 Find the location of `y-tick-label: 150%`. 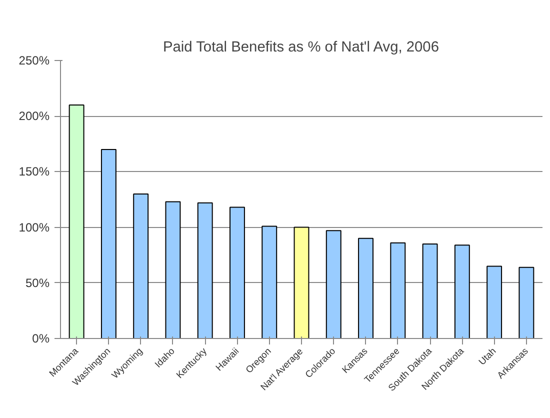

y-tick-label: 150% is located at coordinates (34, 171).